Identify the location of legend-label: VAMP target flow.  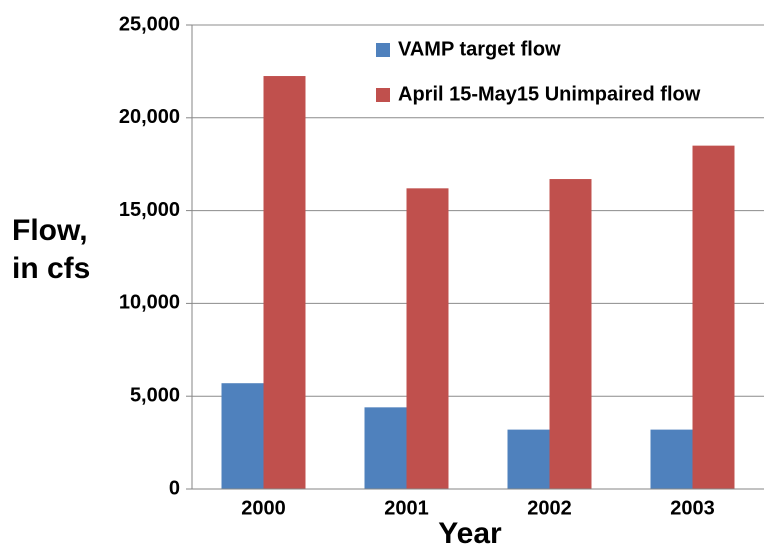
(479, 49).